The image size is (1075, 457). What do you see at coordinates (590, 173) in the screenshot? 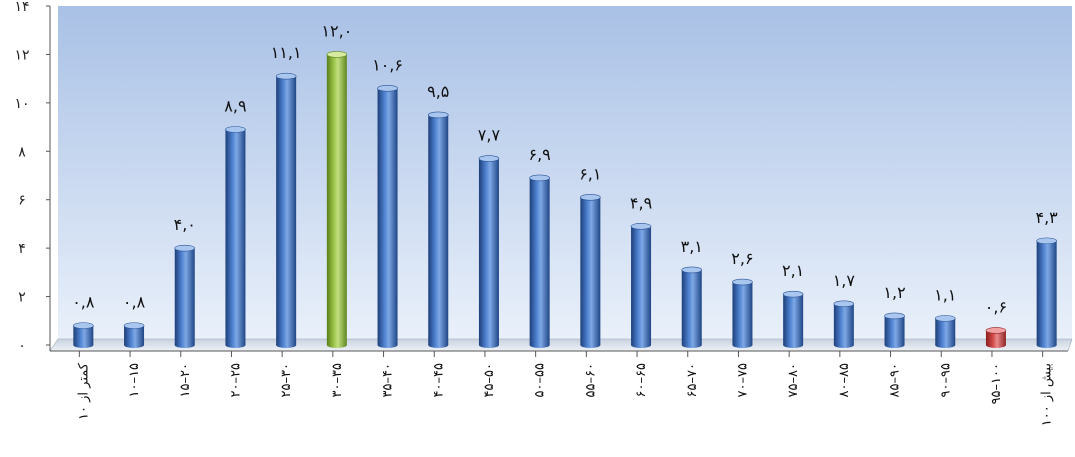
I see `data-label: ۶,۱` at bounding box center [590, 173].